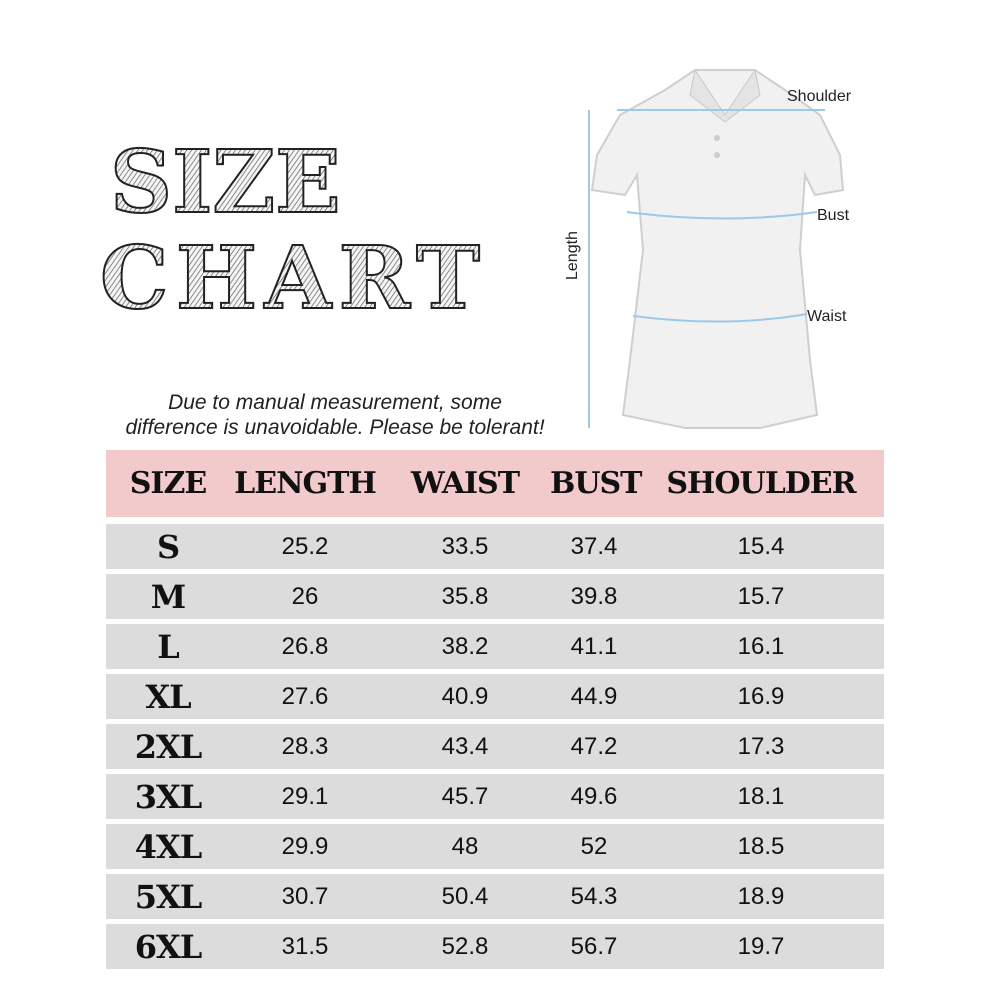 The width and height of the screenshot is (990, 990). I want to click on cell-shoulder: 15.4, so click(761, 546).